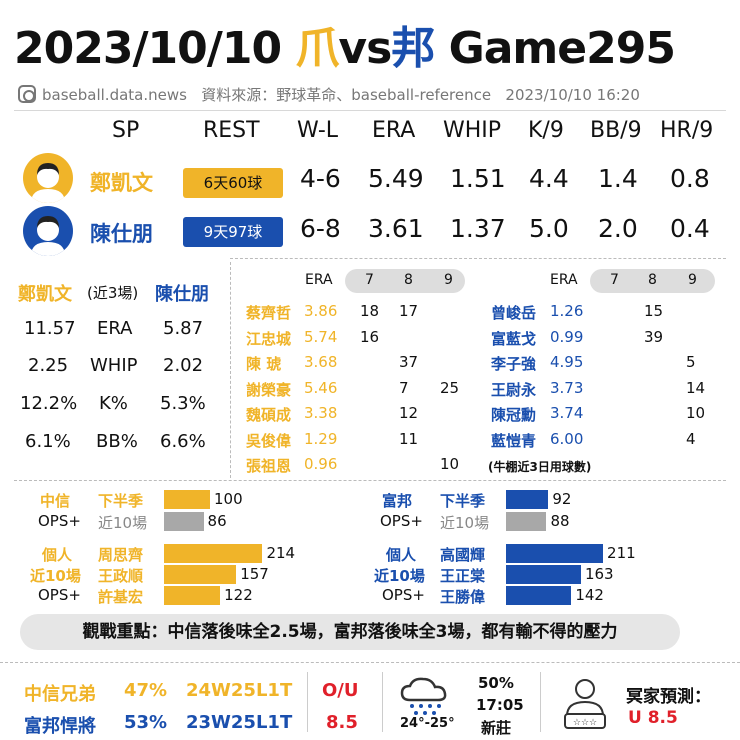 Image resolution: width=740 pixels, height=740 pixels. Describe the element at coordinates (121, 597) in the screenshot. I see `ops_a-player-name: 許基宏` at that location.